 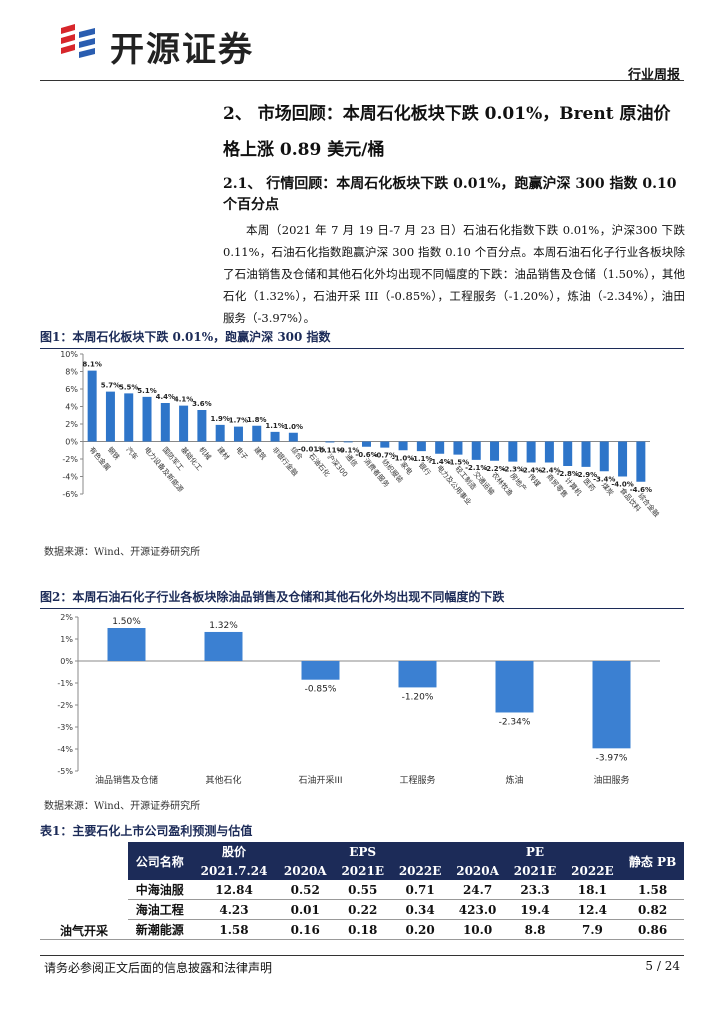 What do you see at coordinates (160, 890) in the screenshot?
I see `table-cell: 中海油服` at bounding box center [160, 890].